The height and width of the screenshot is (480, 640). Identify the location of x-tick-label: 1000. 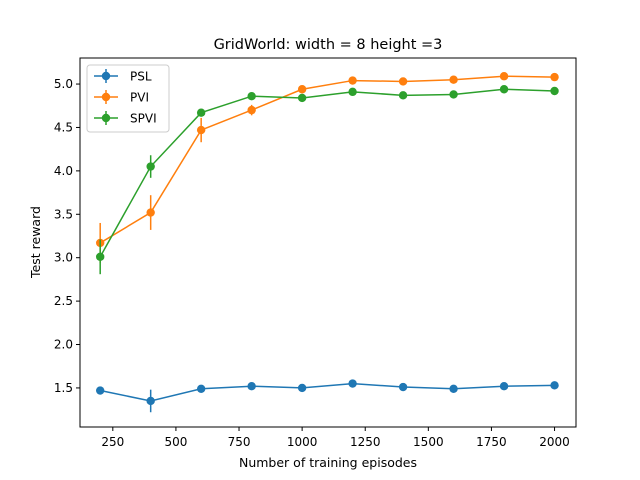
(302, 442).